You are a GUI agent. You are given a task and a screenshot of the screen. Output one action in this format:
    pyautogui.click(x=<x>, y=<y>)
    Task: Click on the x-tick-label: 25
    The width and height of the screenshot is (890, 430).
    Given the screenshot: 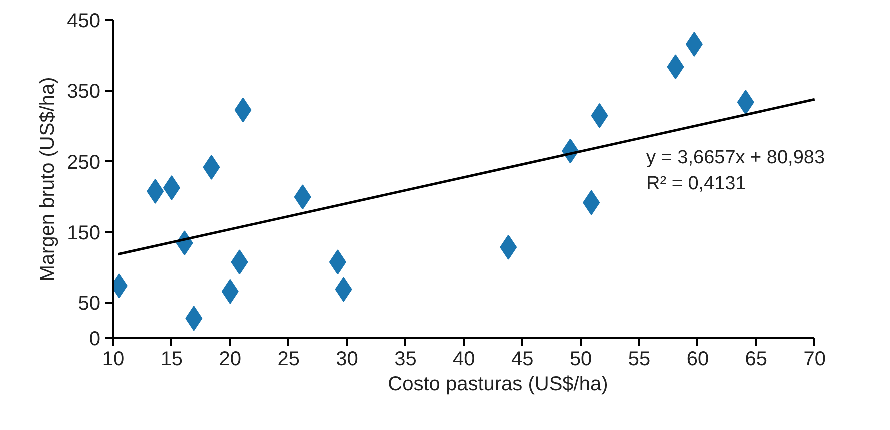 What is the action you would take?
    pyautogui.click(x=289, y=359)
    